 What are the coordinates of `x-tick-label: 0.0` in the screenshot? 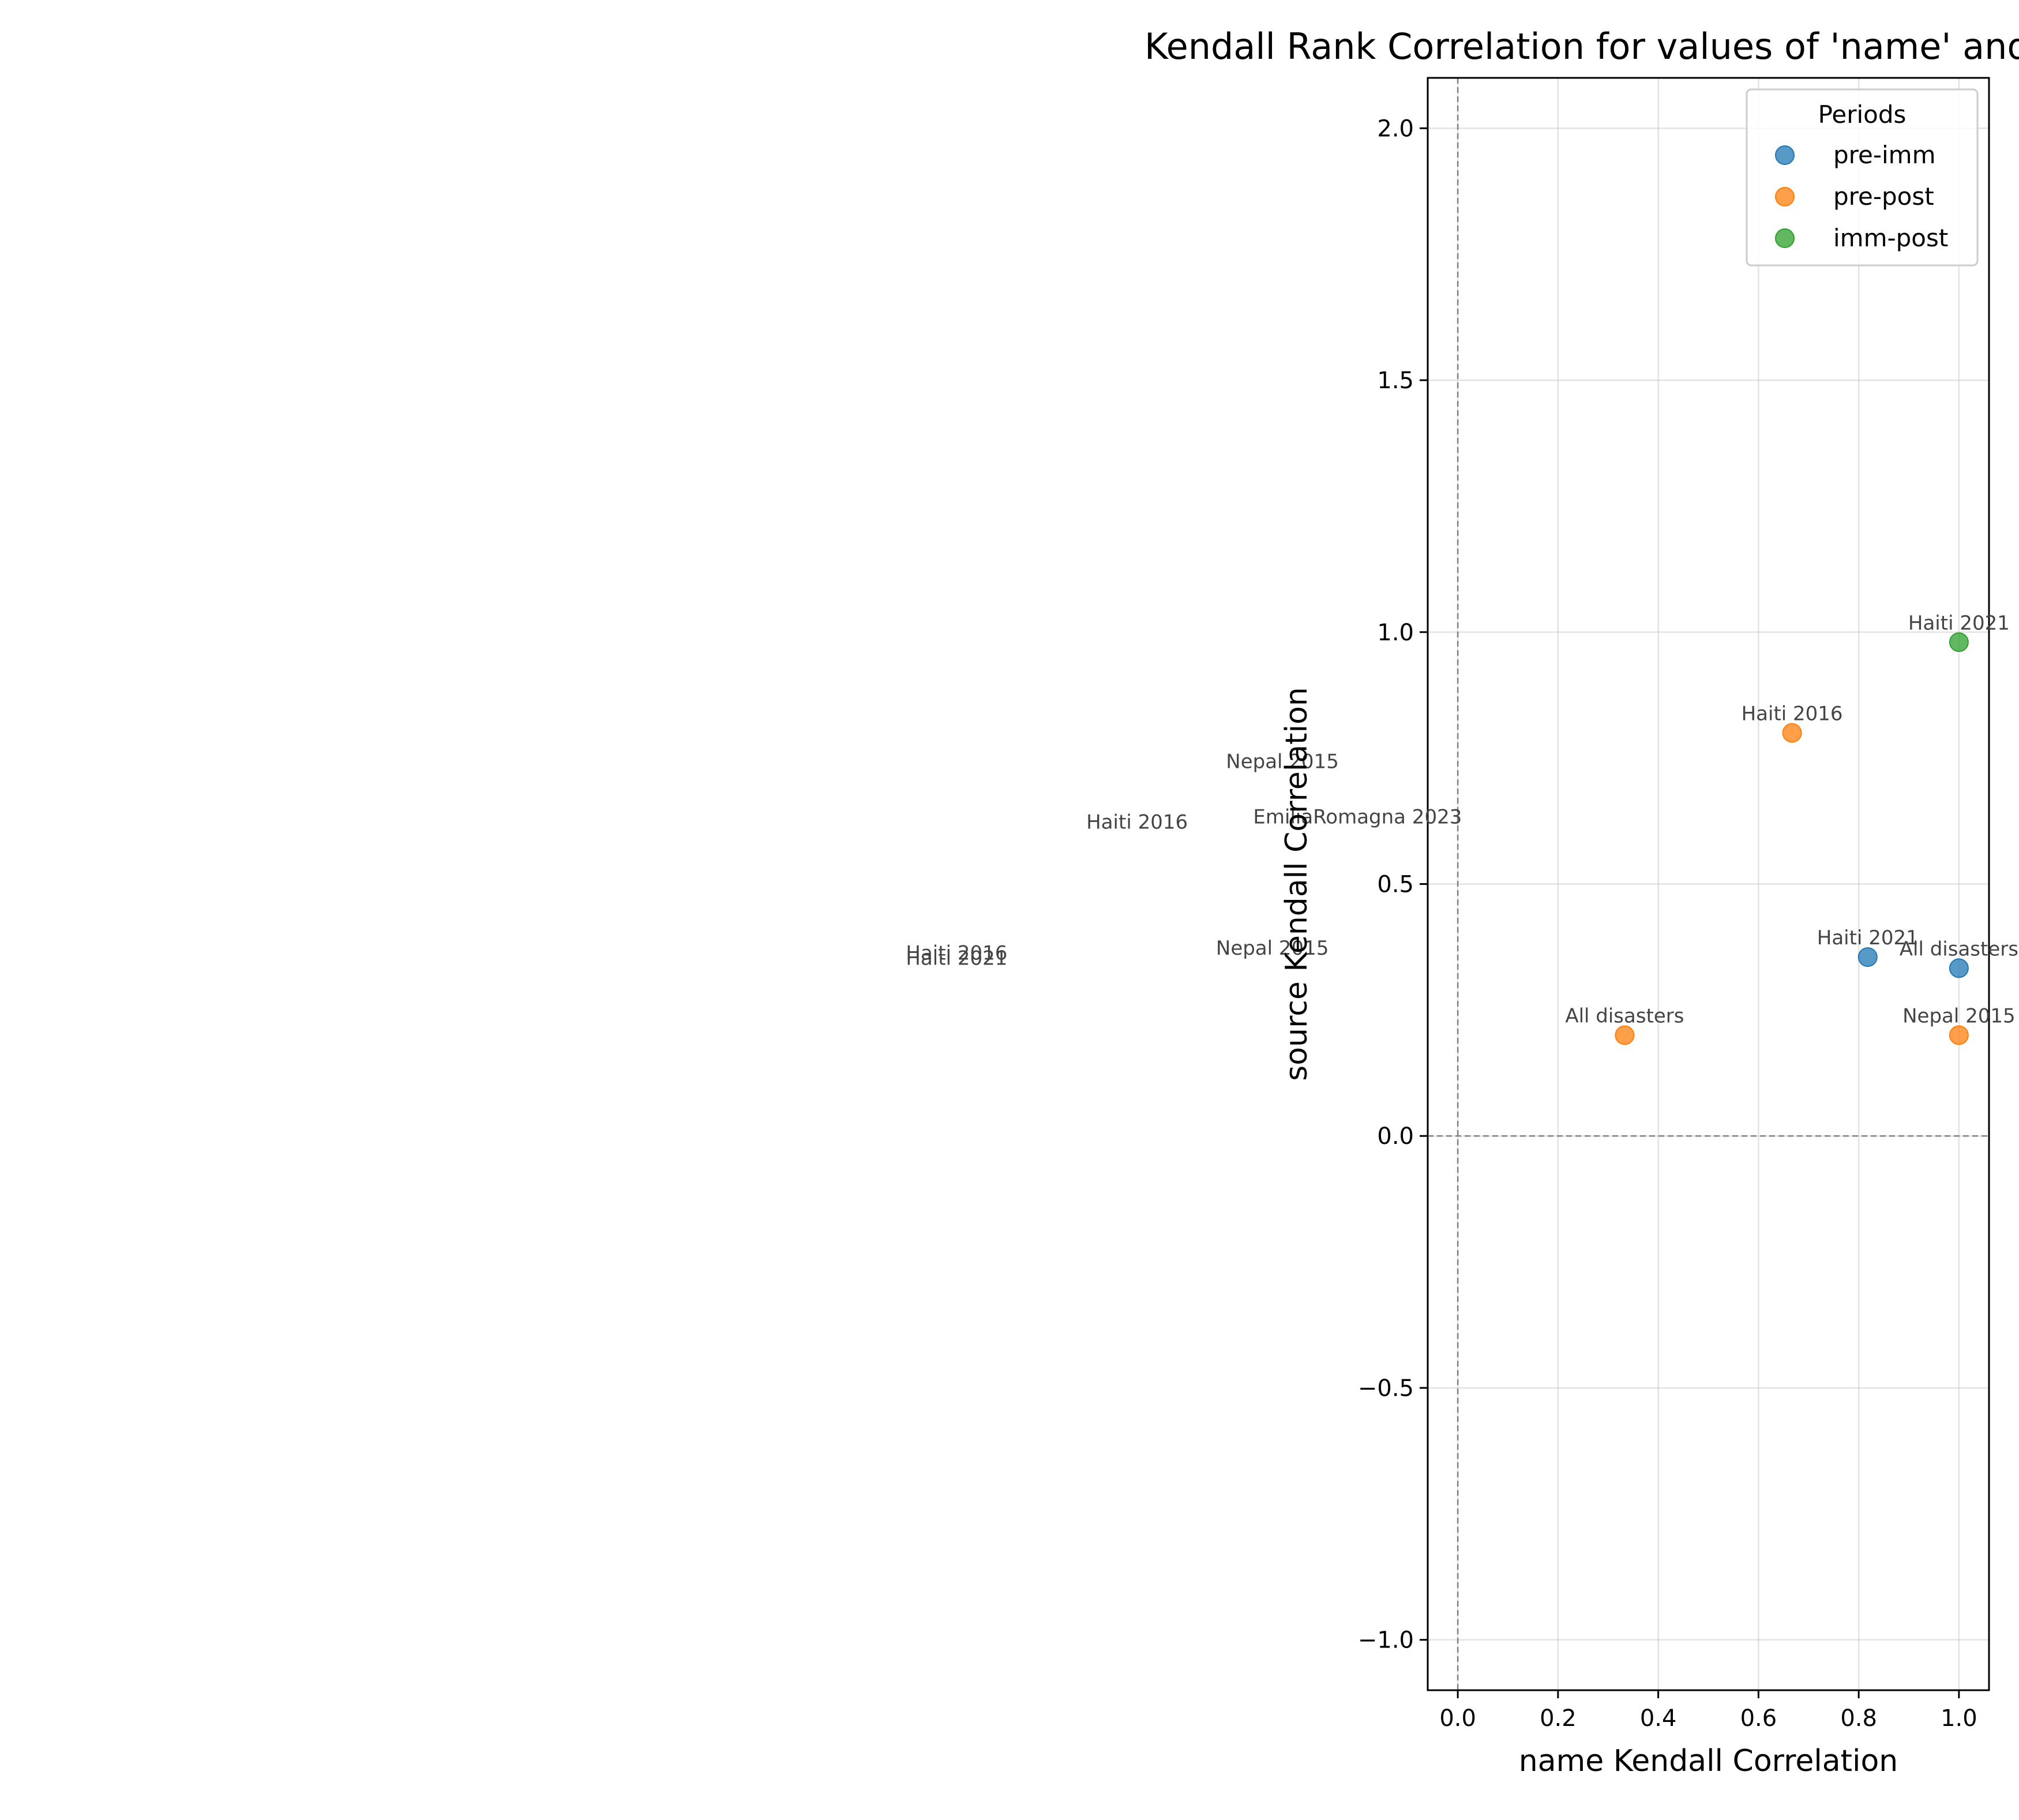 It's located at (1457, 1719).